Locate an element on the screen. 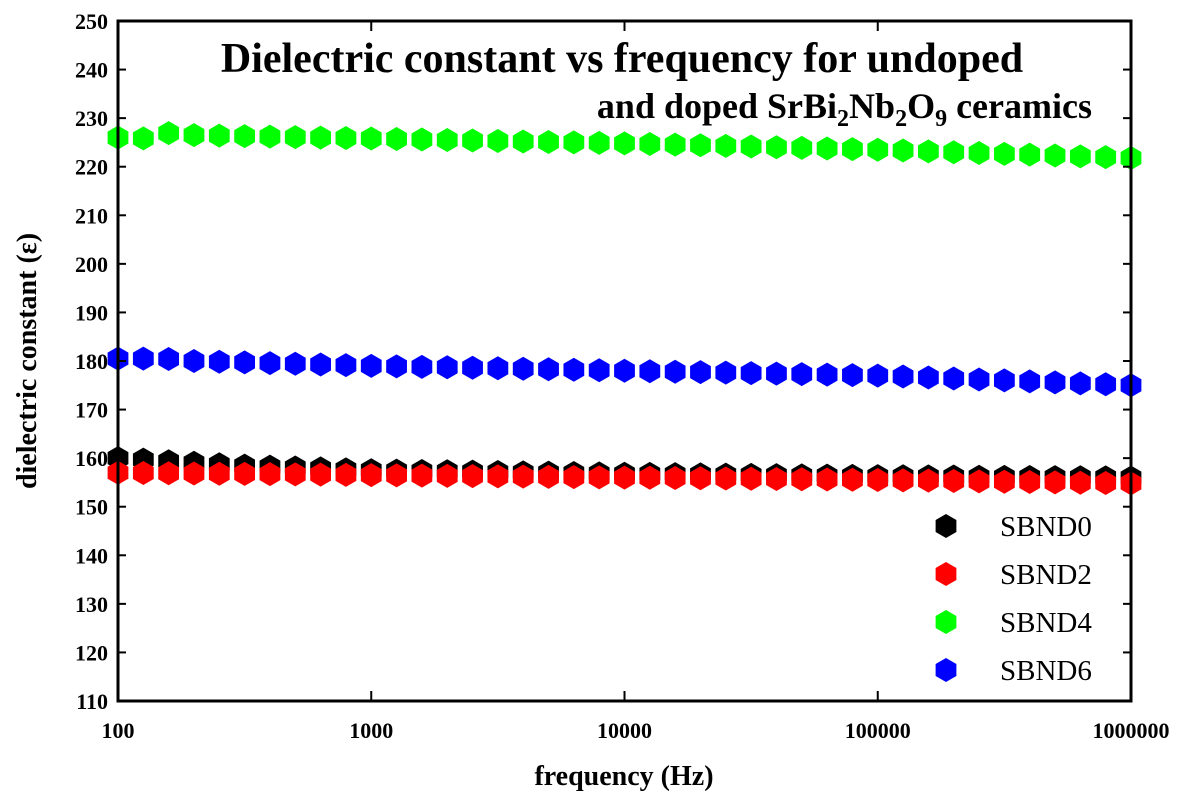  y-tick-label: 150 is located at coordinates (91, 507).